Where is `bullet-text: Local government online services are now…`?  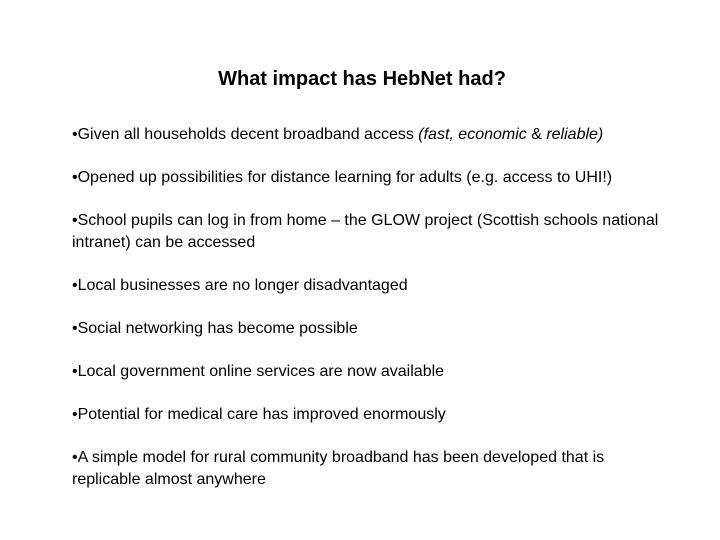
bullet-text: Local government online services are now… is located at coordinates (261, 371).